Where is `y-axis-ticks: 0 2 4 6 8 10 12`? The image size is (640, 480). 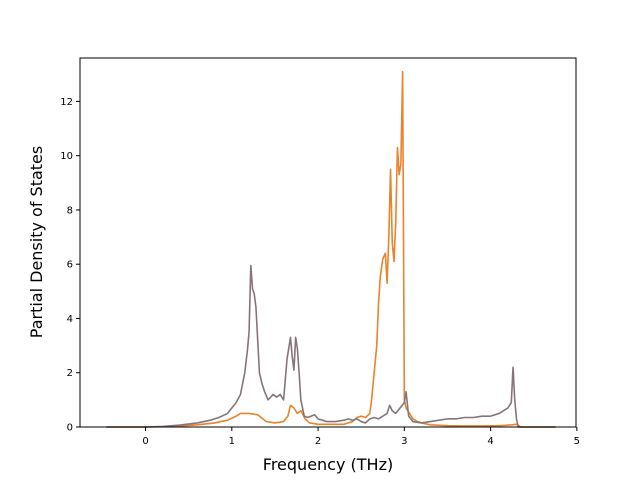
y-axis-ticks: 0 2 4 6 8 10 12 is located at coordinates (70, 265).